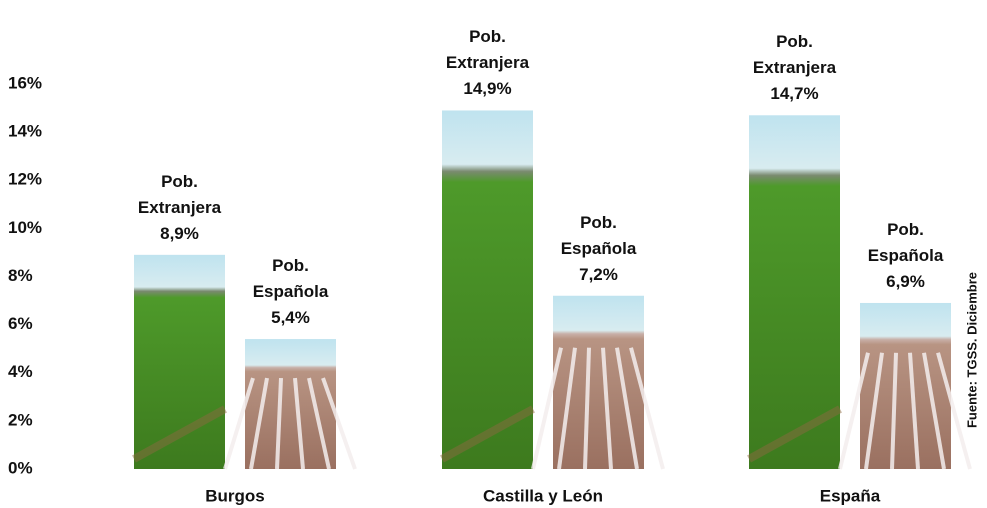  What do you see at coordinates (290, 318) in the screenshot?
I see `data-label: 5,4%` at bounding box center [290, 318].